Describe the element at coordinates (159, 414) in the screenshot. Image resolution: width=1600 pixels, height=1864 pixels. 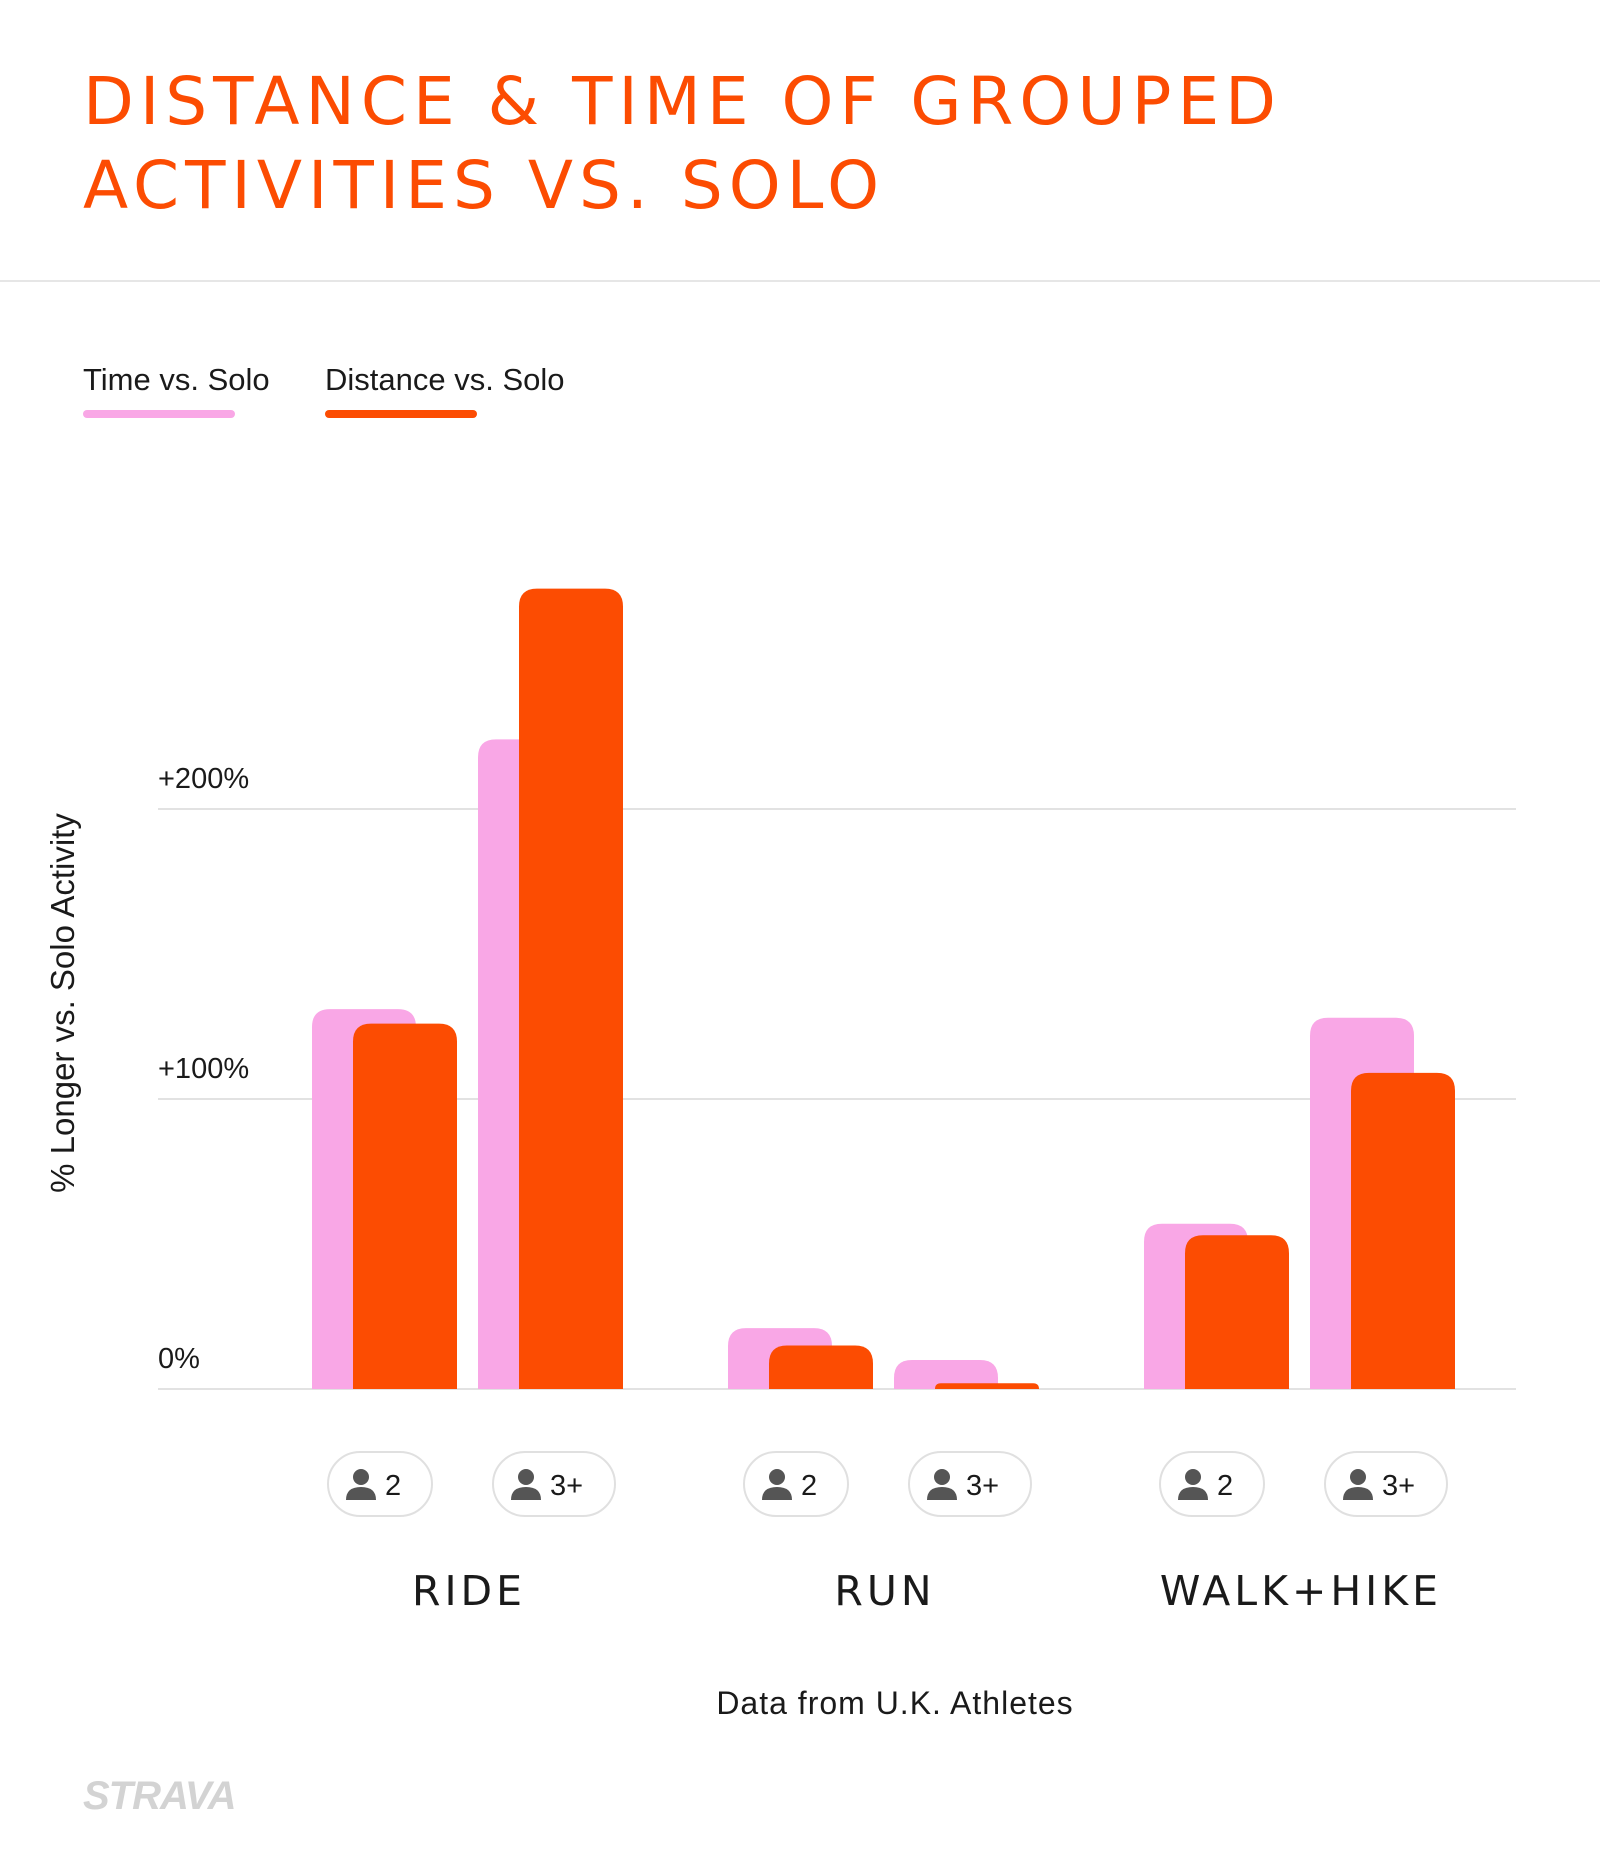
I see `legend-swatch-time` at that location.